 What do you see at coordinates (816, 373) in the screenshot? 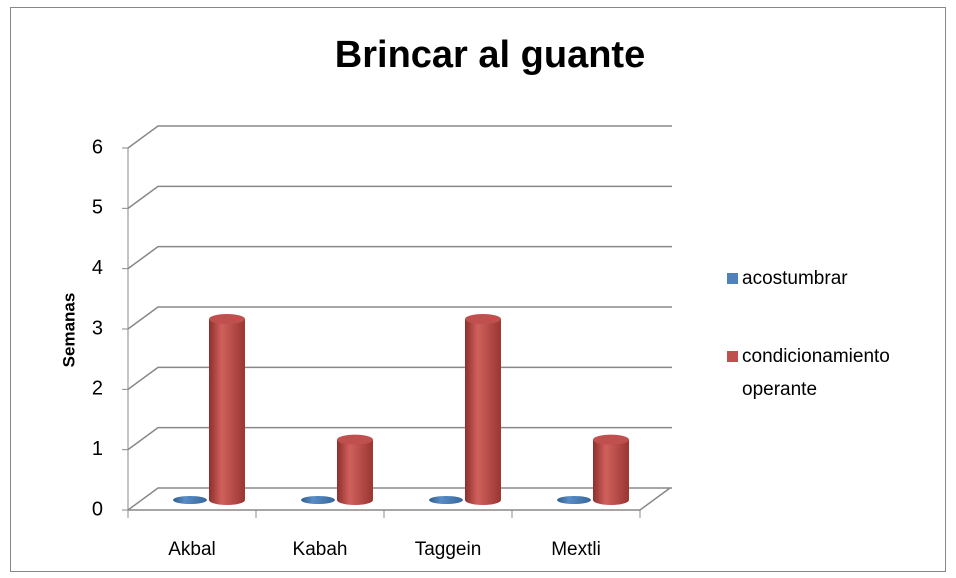
I see `legend-label: condicionamiento operante` at bounding box center [816, 373].